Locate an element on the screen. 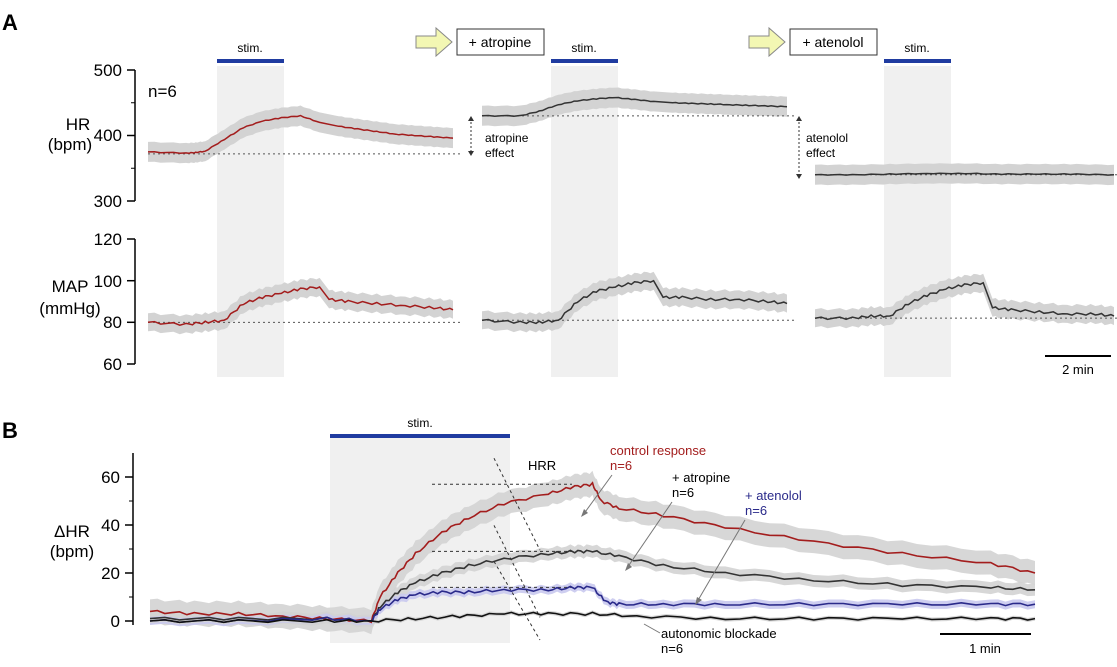 The width and height of the screenshot is (1117, 667). dhr-axis-unit: (bpm) is located at coordinates (72, 551).